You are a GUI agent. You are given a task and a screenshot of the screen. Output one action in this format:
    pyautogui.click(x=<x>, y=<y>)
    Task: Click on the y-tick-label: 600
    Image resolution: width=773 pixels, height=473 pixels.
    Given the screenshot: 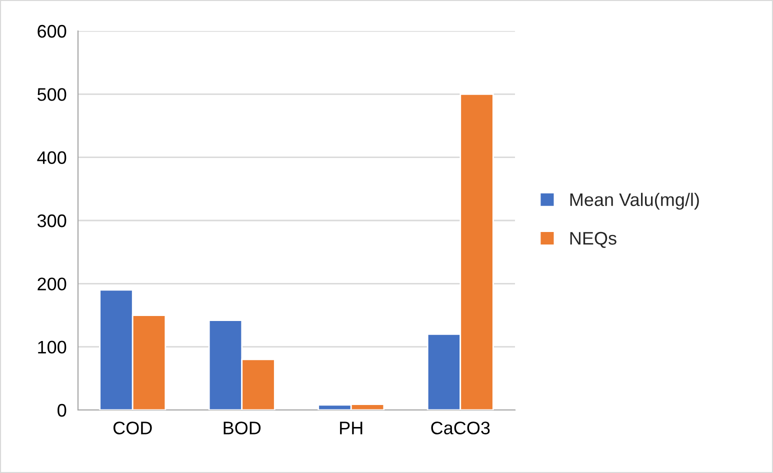 What is the action you would take?
    pyautogui.click(x=52, y=31)
    